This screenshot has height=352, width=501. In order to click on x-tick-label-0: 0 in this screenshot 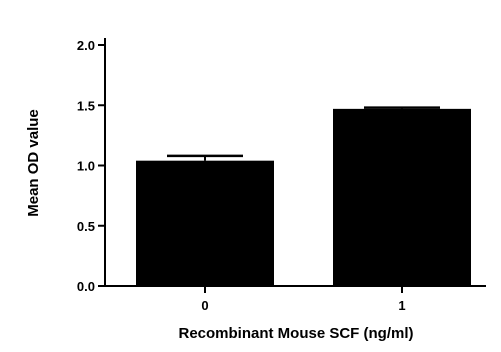, I will do `click(204, 305)`.